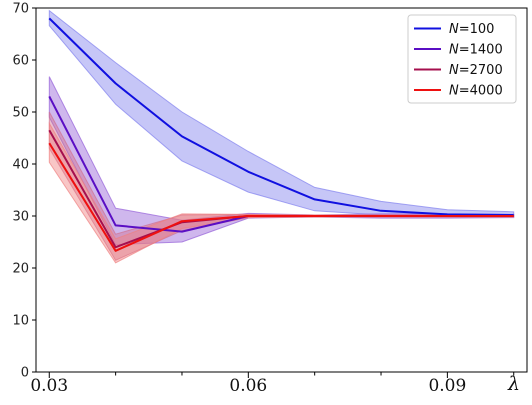  I want to click on legend-label: N=1400, so click(476, 50).